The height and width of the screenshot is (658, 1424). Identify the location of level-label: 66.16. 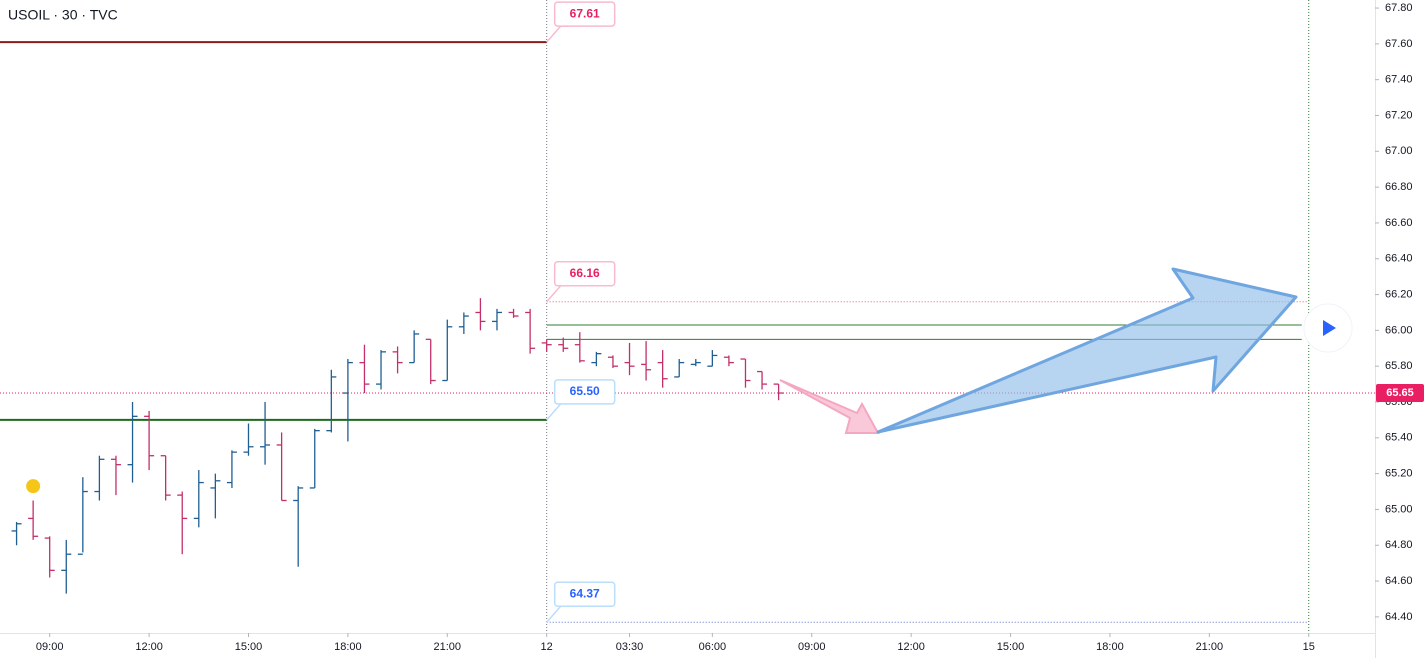
(585, 273).